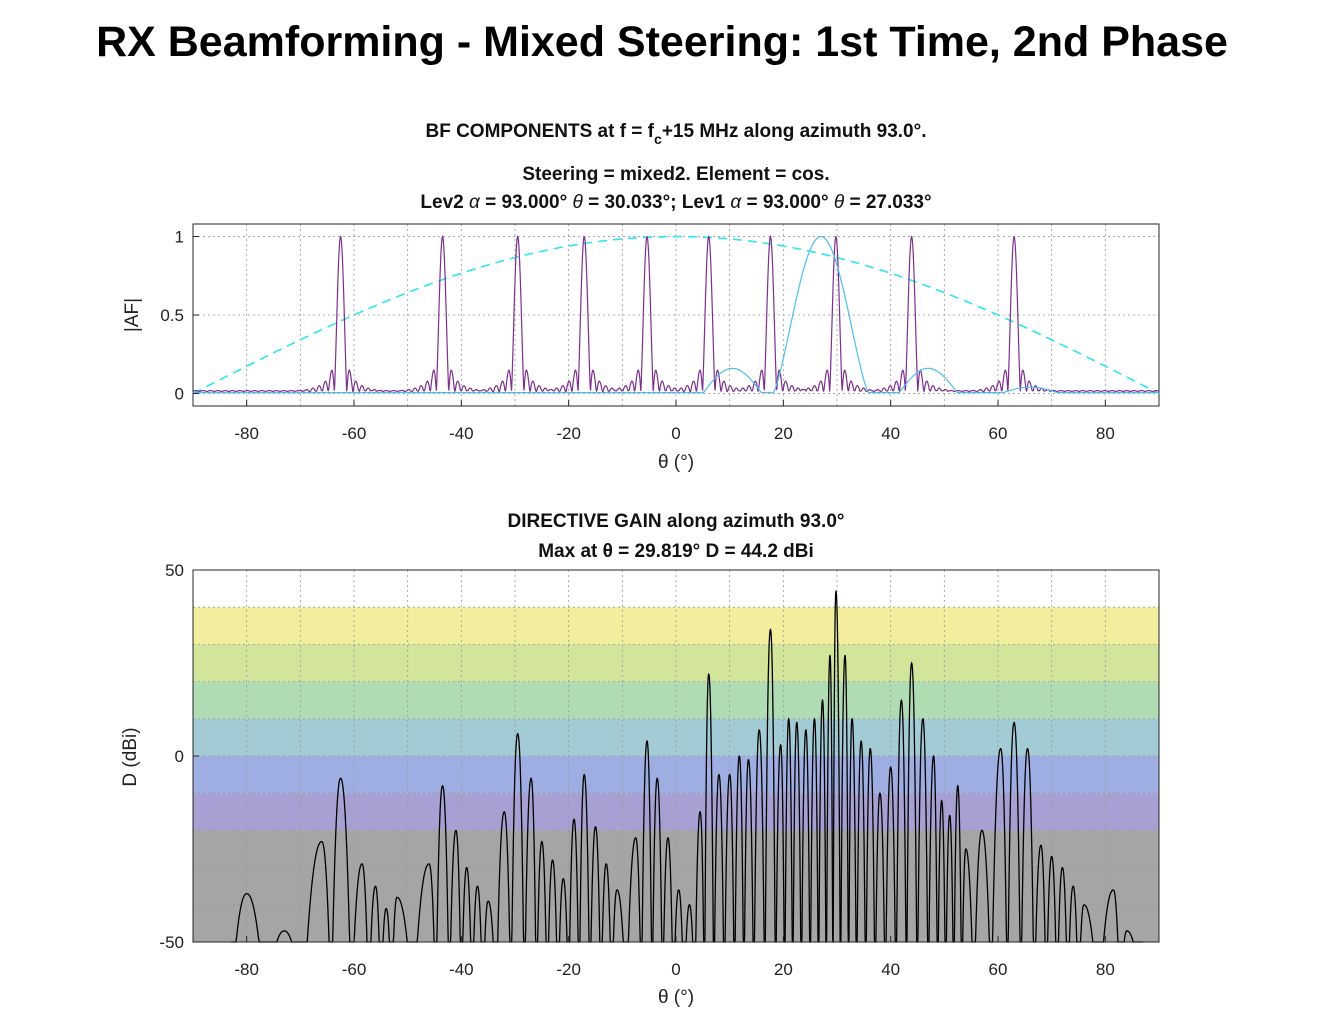 Image resolution: width=1324 pixels, height=1010 pixels. Describe the element at coordinates (890, 969) in the screenshot. I see `gain-x-tick-label: 40` at that location.